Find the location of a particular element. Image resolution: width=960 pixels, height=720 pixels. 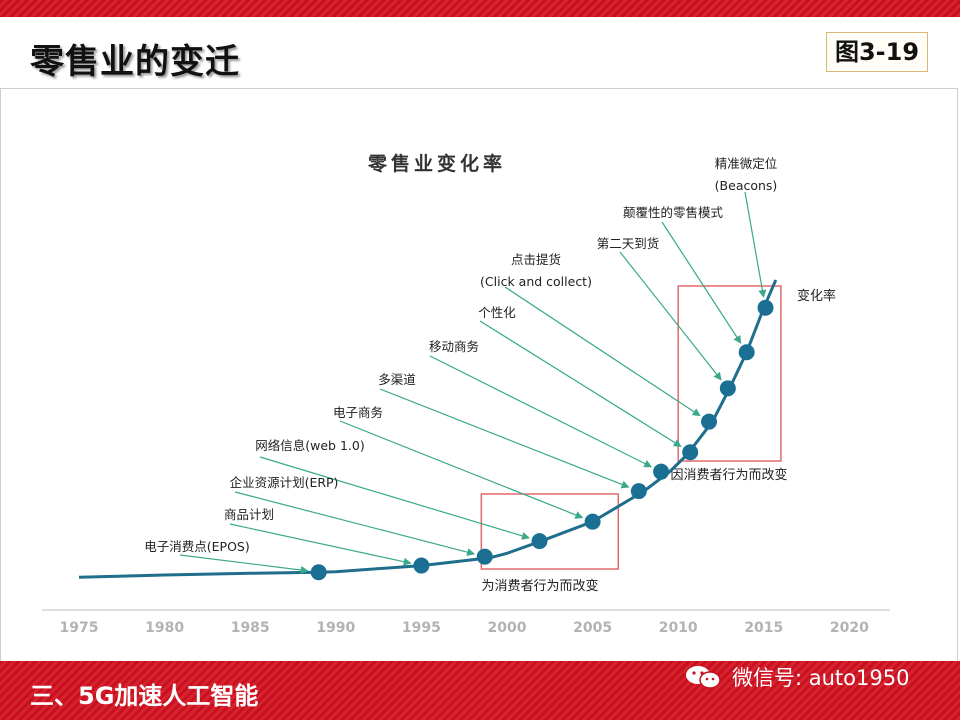

slide-title: 零售业的变迁 is located at coordinates (135, 62).